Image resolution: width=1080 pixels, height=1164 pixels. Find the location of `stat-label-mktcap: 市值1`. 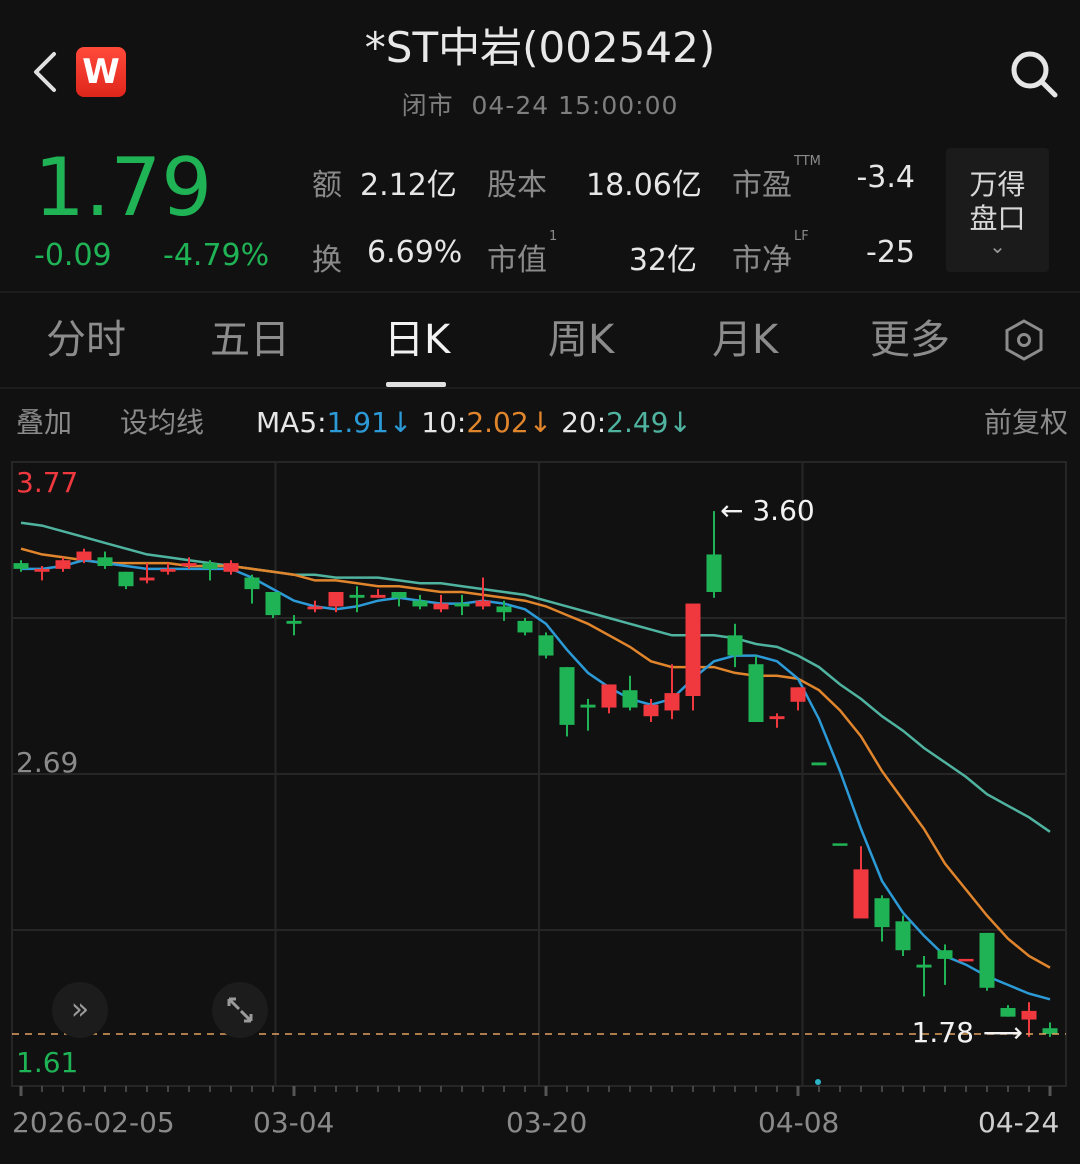

stat-label-mktcap: 市值1 is located at coordinates (522, 254).